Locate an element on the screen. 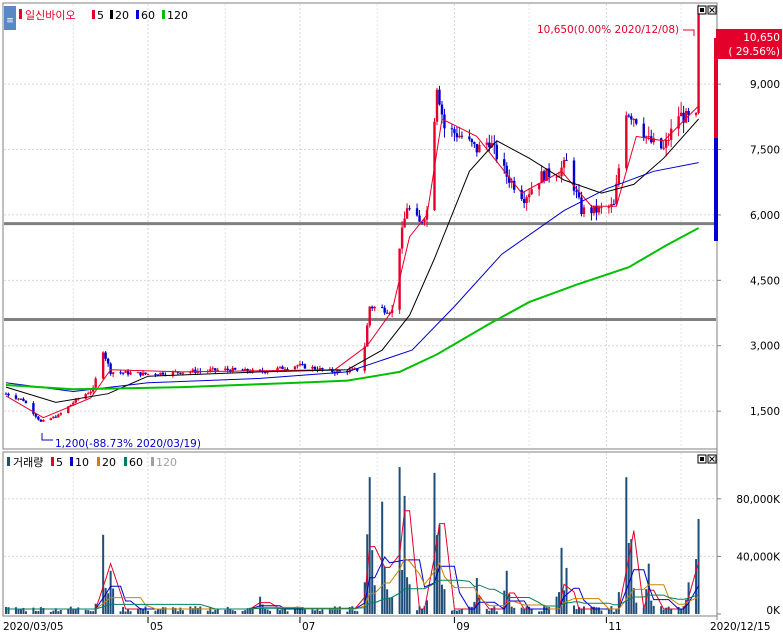 The image size is (783, 634). ma-legend-label: 20 is located at coordinates (122, 15).